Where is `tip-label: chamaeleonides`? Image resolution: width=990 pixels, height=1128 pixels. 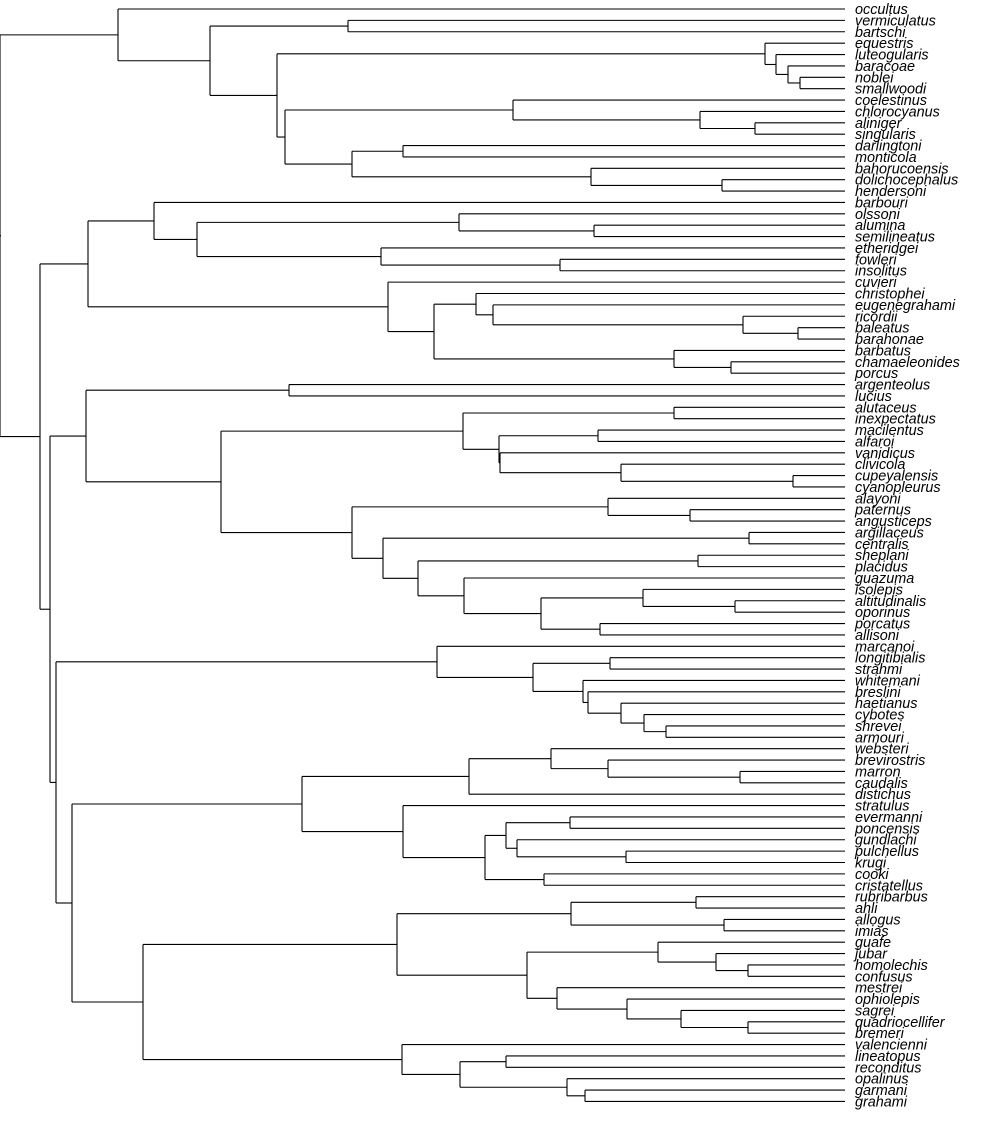
tip-label: chamaeleonides is located at coordinates (907, 363).